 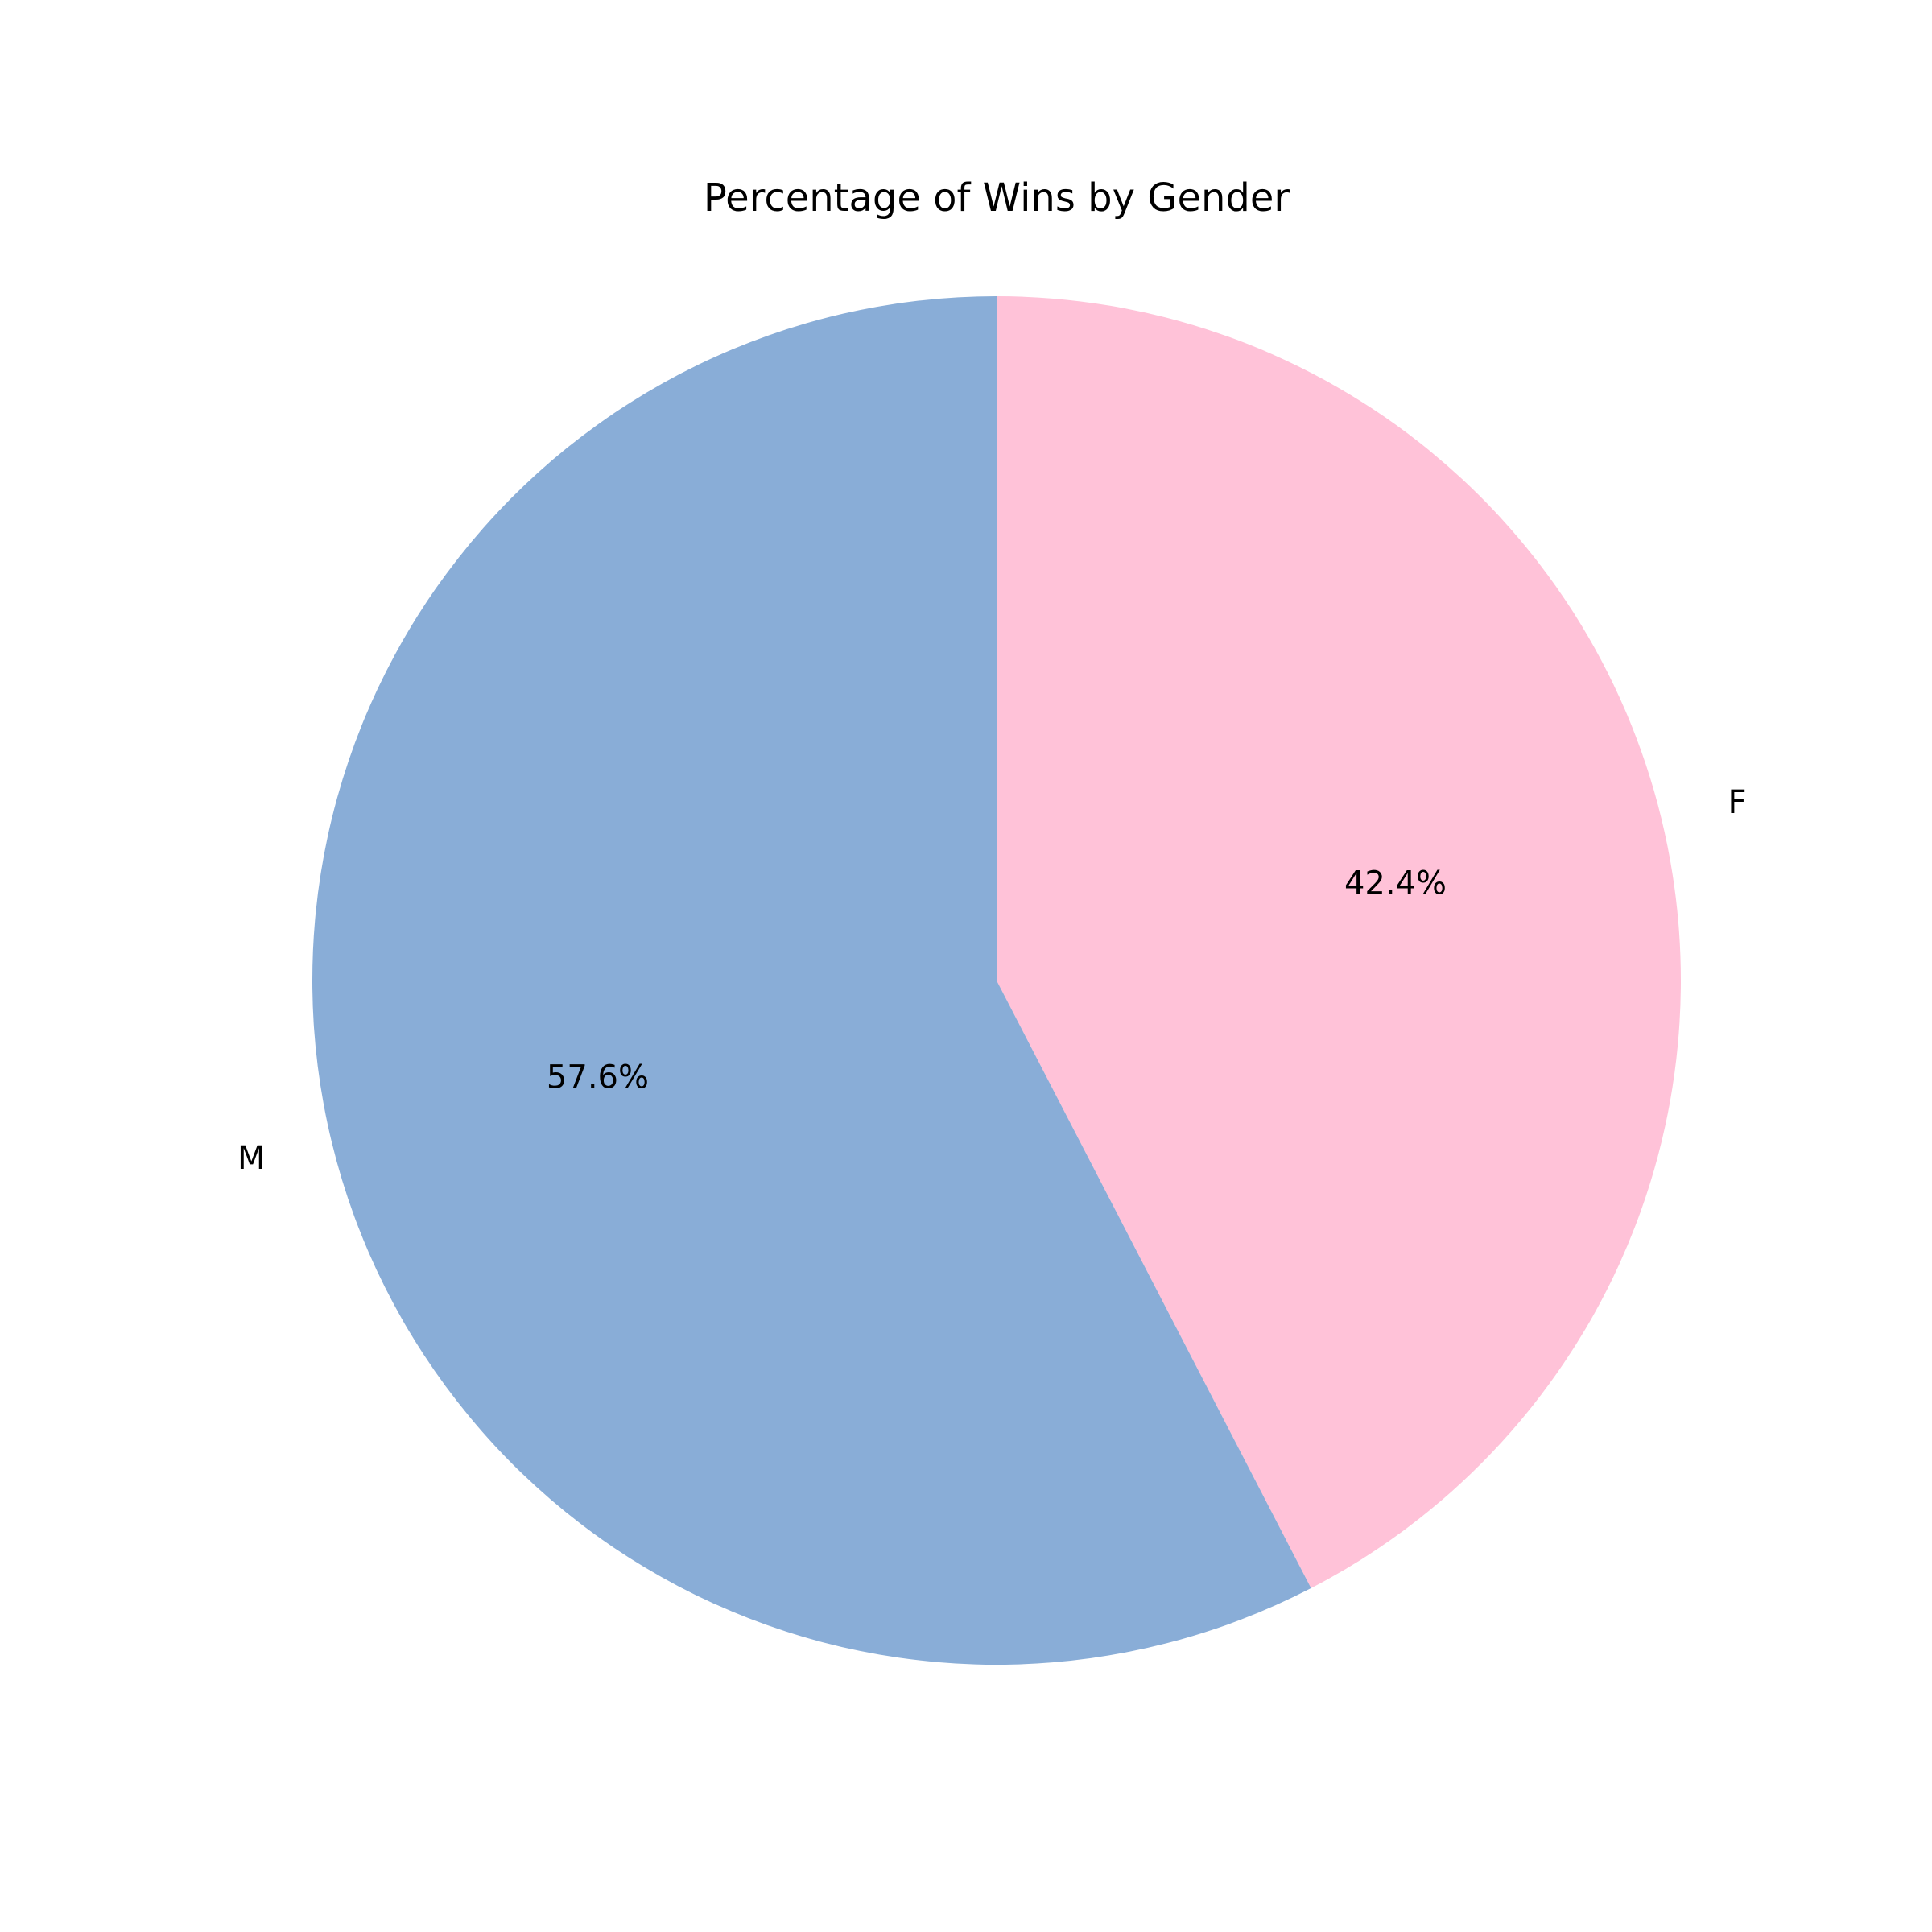 What do you see at coordinates (997, 198) in the screenshot?
I see `chart-title: Percentage of Wins by Gender` at bounding box center [997, 198].